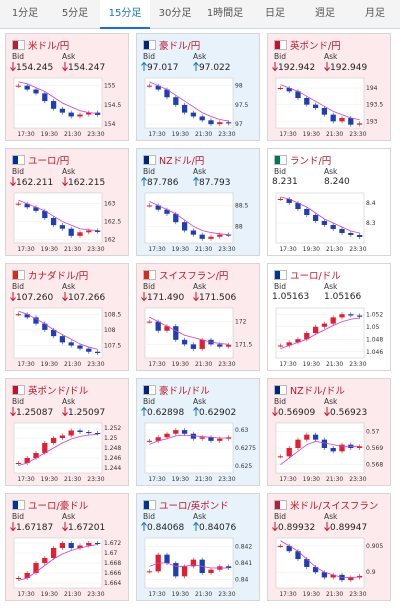 This screenshot has width=400, height=614. What do you see at coordinates (325, 13) in the screenshot?
I see `timeframe-tab: 週足` at bounding box center [325, 13].